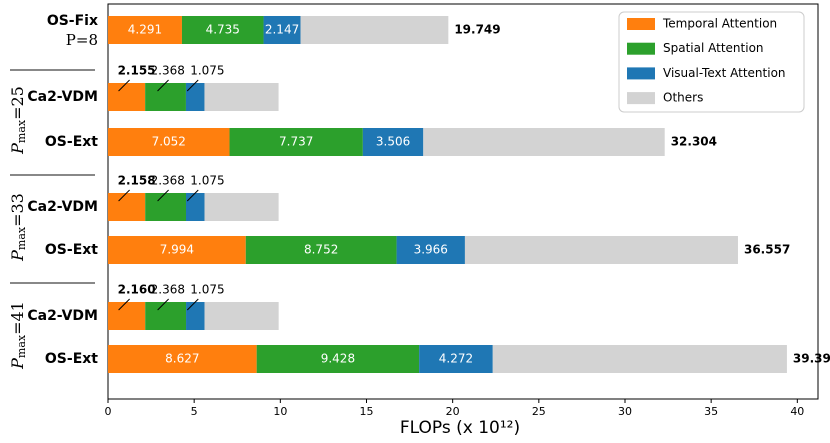  Describe the element at coordinates (683, 98) in the screenshot. I see `legend-label: Others` at that location.